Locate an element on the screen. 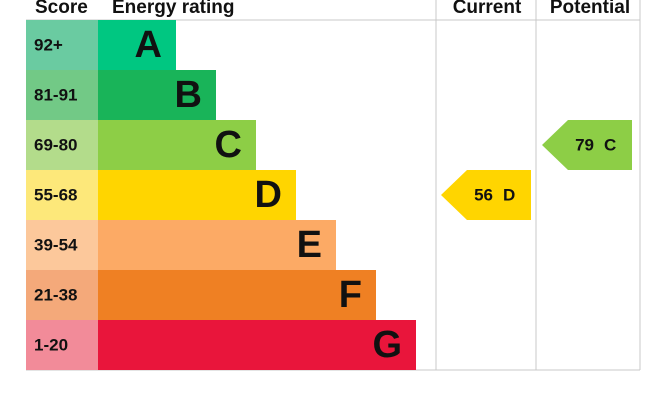 This screenshot has width=671, height=408. band-letter: F is located at coordinates (350, 295).